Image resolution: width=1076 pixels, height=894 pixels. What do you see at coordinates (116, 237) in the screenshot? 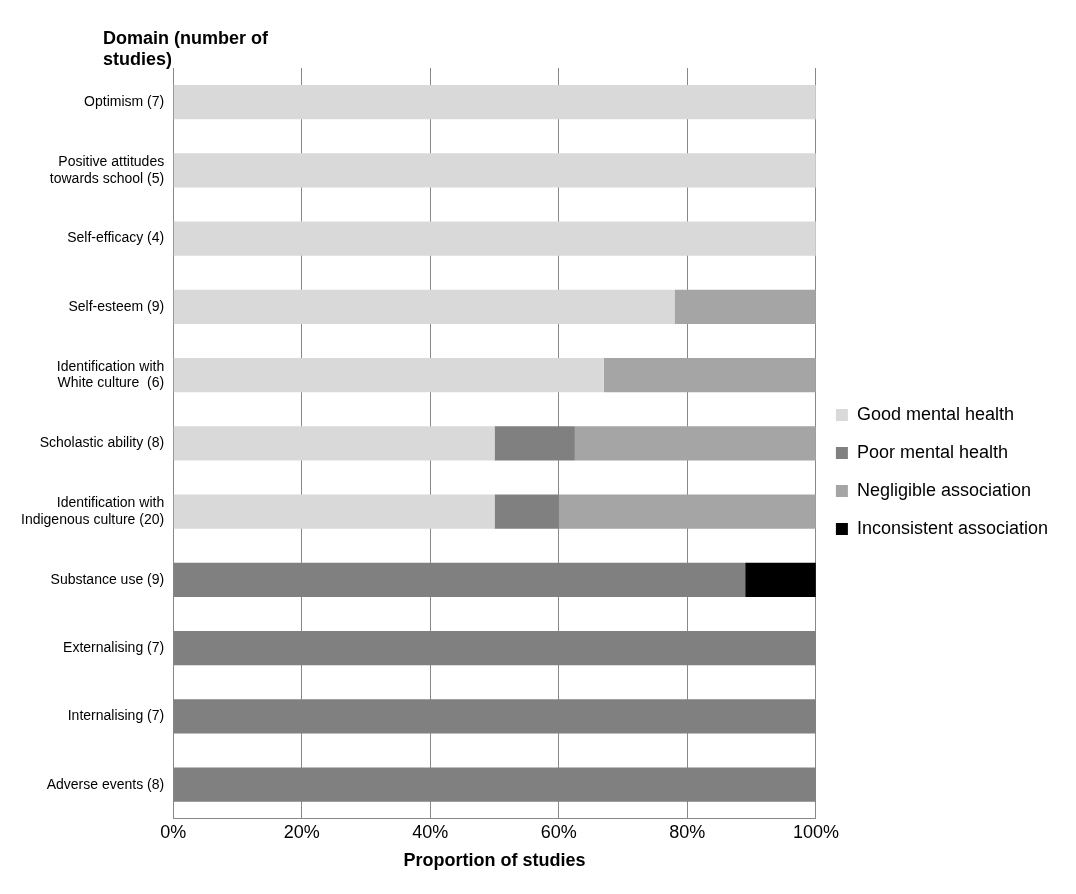
I see `y-tick-label: Self-efficacy (4)` at bounding box center [116, 237].